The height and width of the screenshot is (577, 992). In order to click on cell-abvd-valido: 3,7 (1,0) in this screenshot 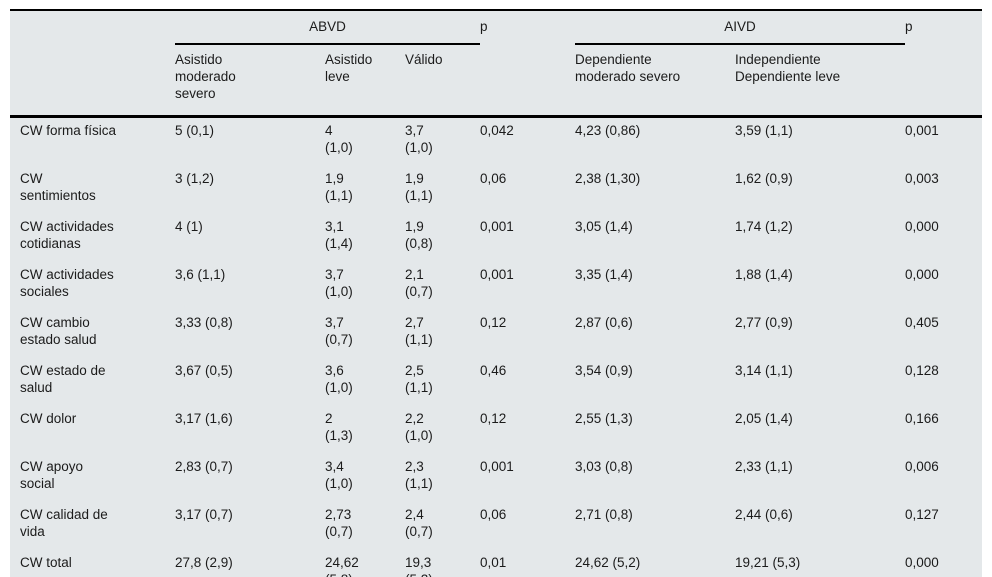, I will do `click(419, 139)`.